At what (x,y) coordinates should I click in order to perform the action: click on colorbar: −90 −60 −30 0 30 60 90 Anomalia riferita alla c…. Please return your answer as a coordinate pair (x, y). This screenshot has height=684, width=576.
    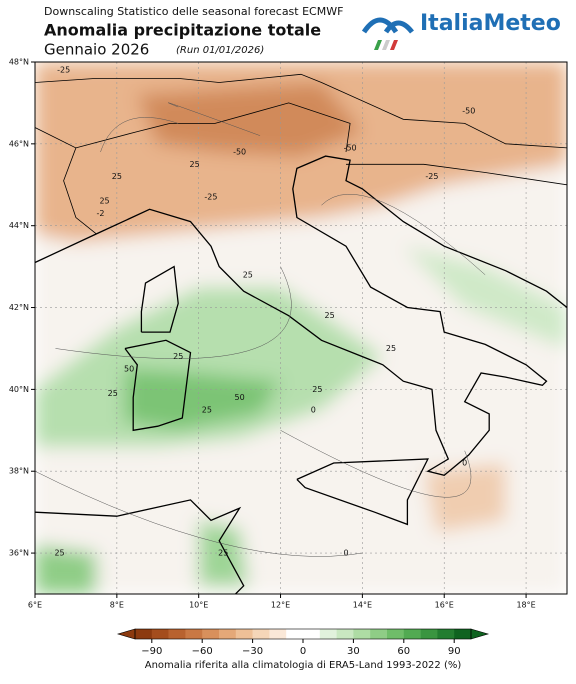
    Looking at the image, I should click on (303, 649).